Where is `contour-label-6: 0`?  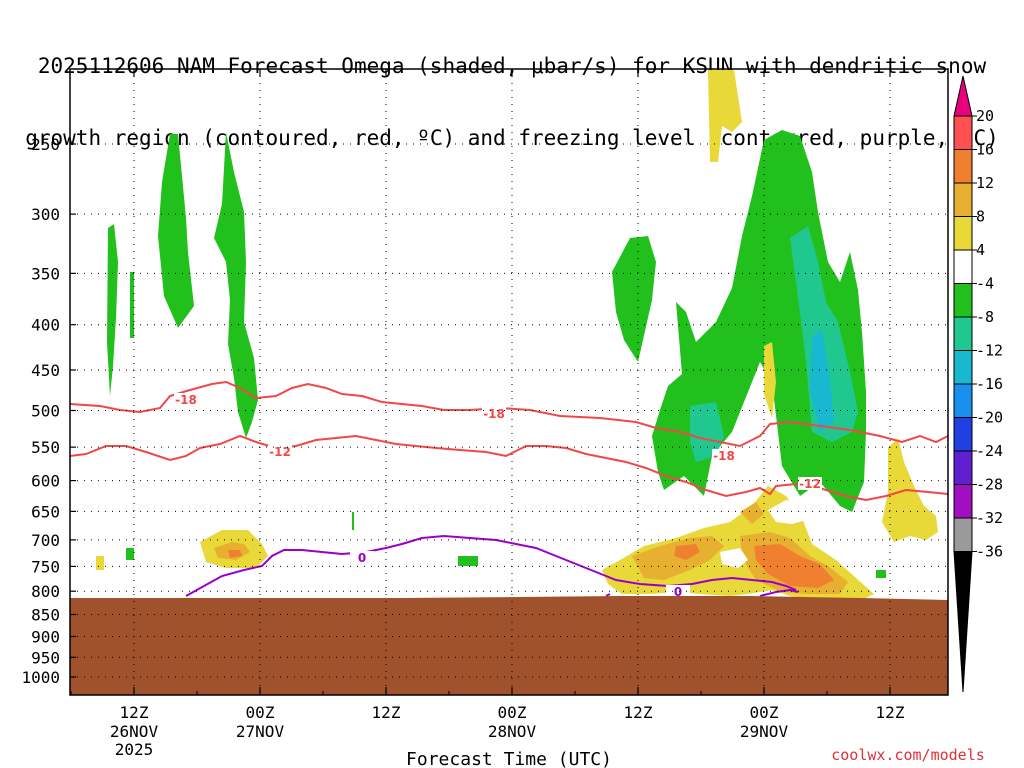 contour-label-6: 0 is located at coordinates (678, 592).